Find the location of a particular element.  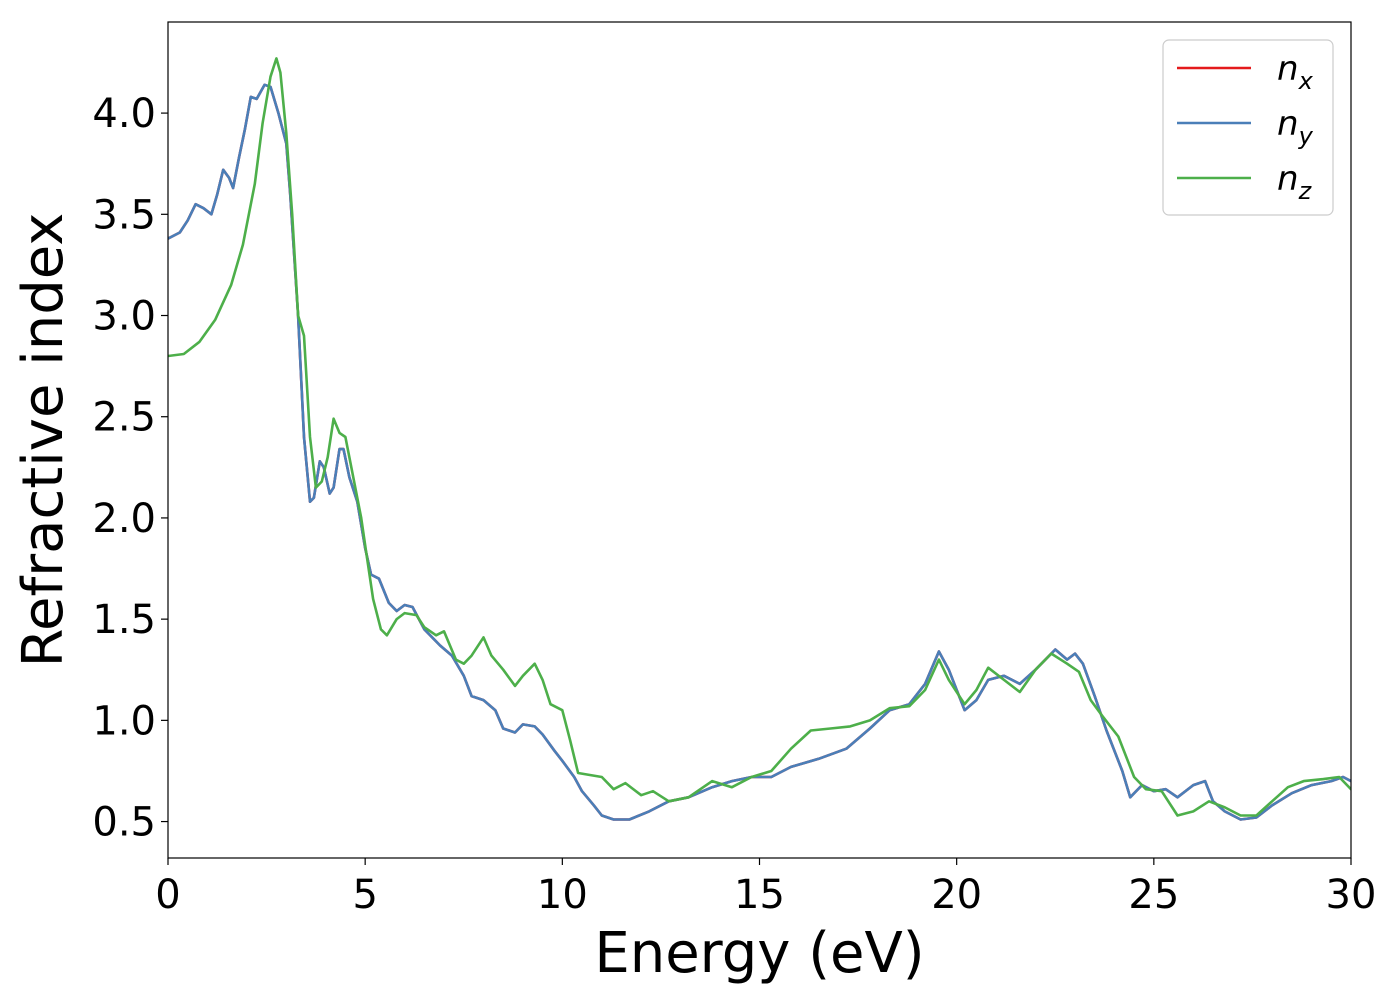

x-tick-label: 10 is located at coordinates (562, 895).